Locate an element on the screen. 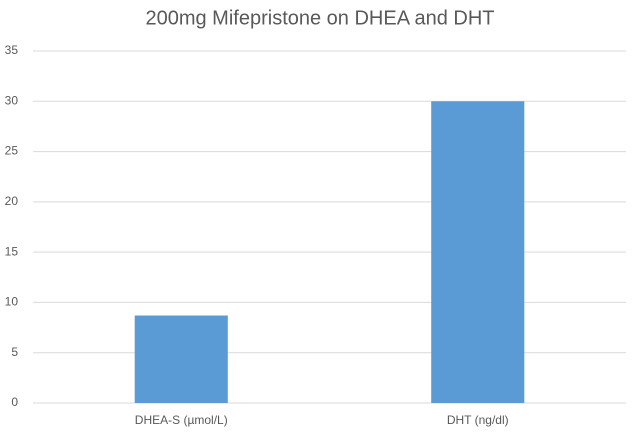 This screenshot has width=641, height=436. x-tick-label: DHEA-S (µmol/L) is located at coordinates (181, 420).